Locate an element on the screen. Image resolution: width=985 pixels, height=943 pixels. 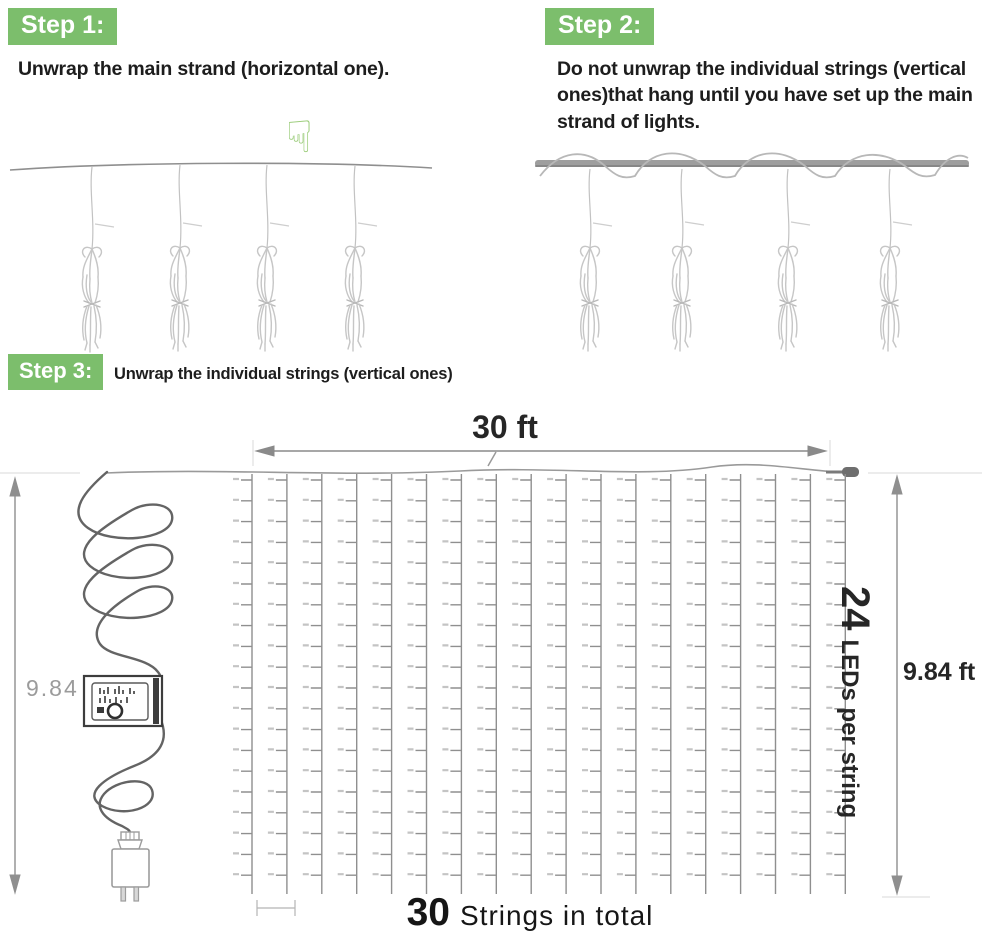
main-strand-line is located at coordinates (221, 166).